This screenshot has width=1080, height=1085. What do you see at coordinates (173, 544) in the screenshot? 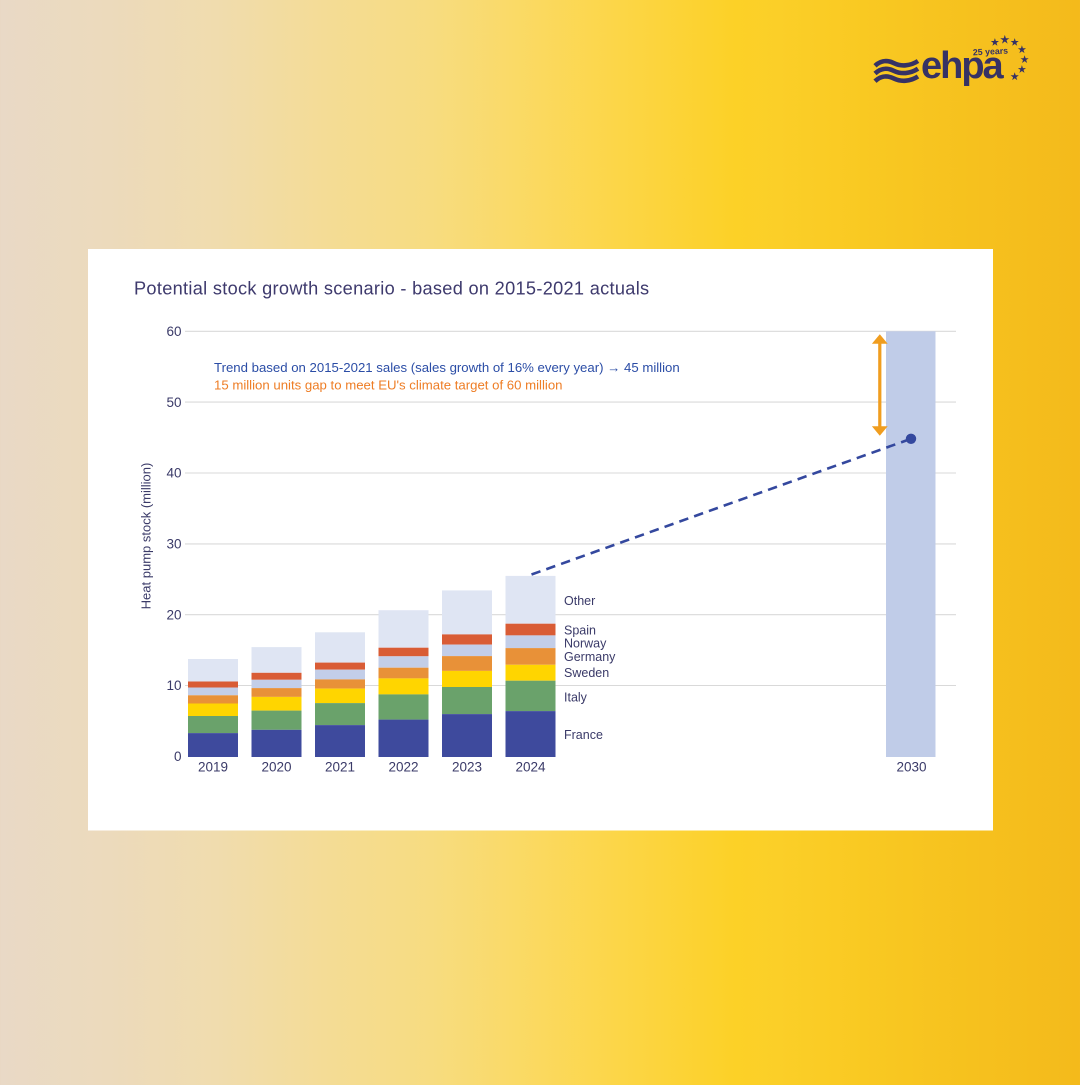
I see `svg-text: 30` at bounding box center [173, 544].